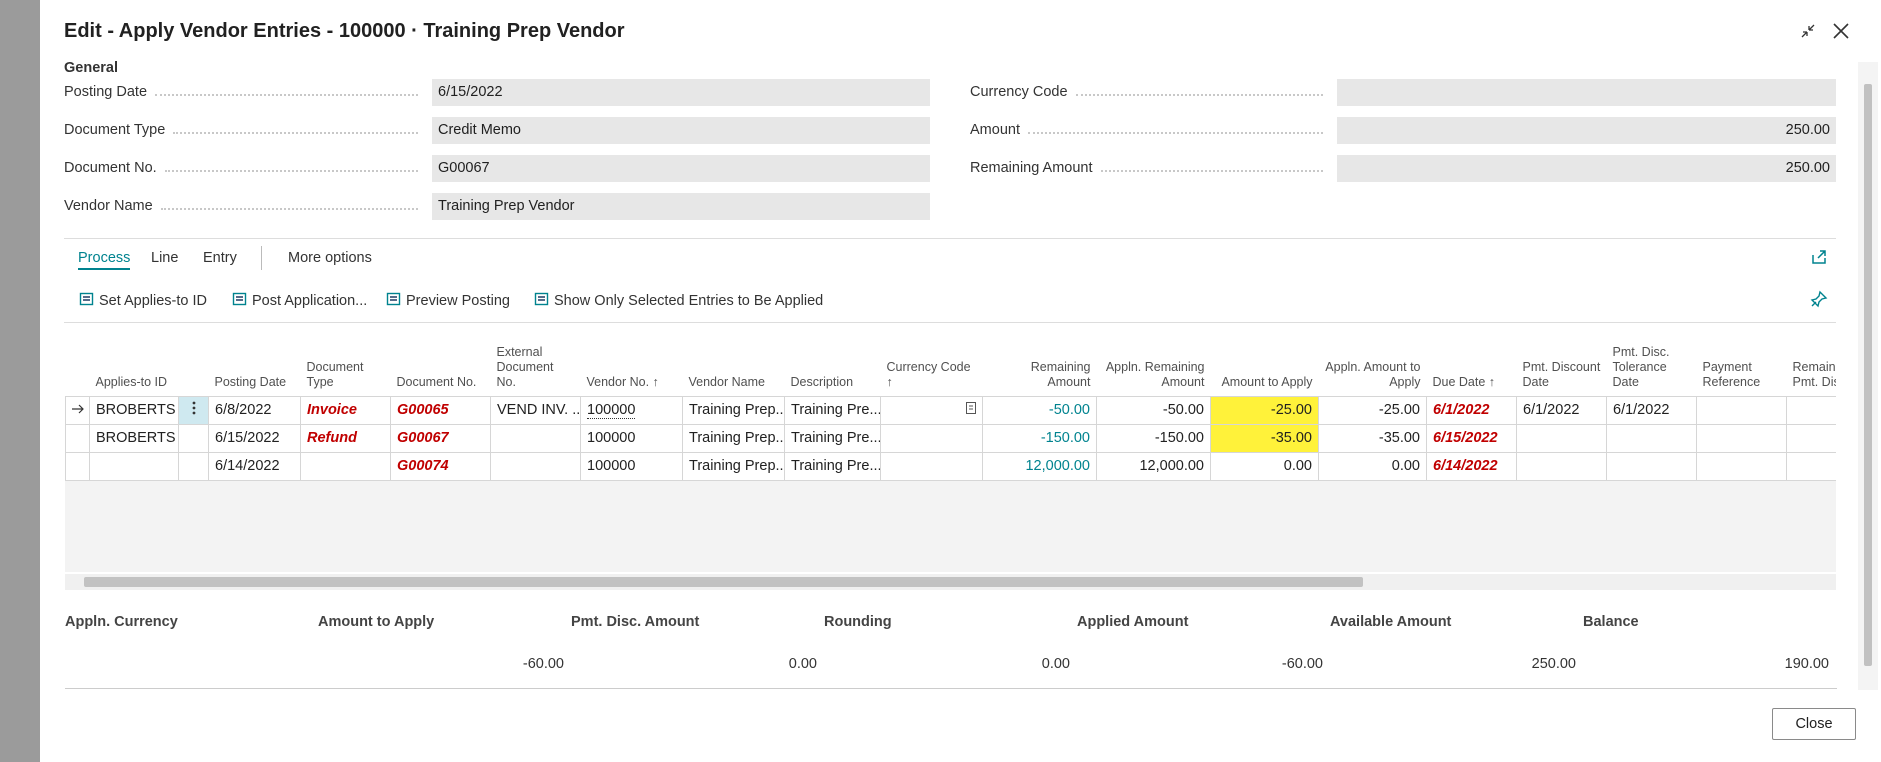  I want to click on column-header: Vendor No., so click(632, 366).